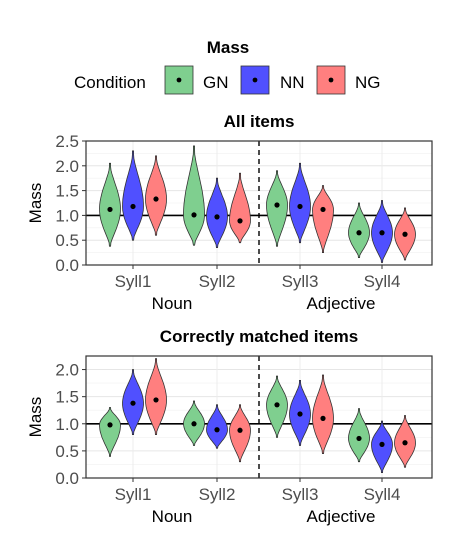 This screenshot has height=538, width=456. What do you see at coordinates (368, 82) in the screenshot?
I see `legend-entry-label-ng: NG` at bounding box center [368, 82].